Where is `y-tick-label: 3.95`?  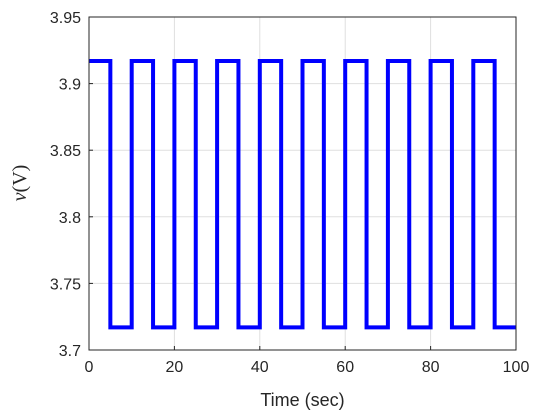 y-tick-label: 3.95 is located at coordinates (65, 18).